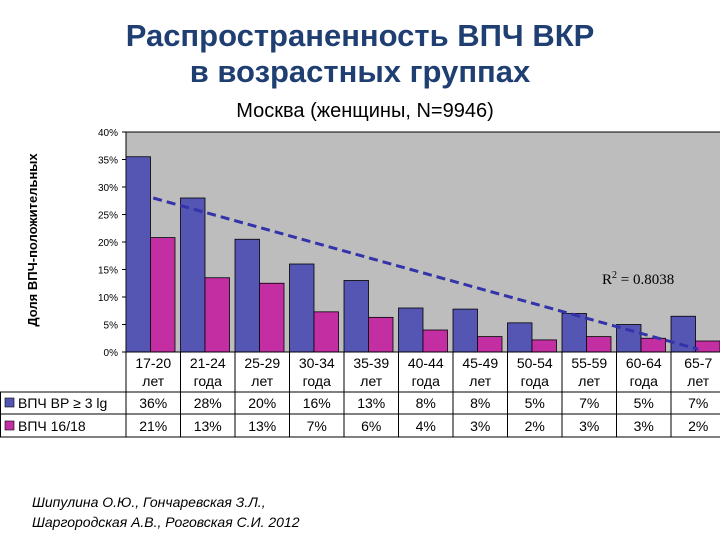 Image resolution: width=720 pixels, height=540 pixels. I want to click on y-tick-label: 10%, so click(108, 298).